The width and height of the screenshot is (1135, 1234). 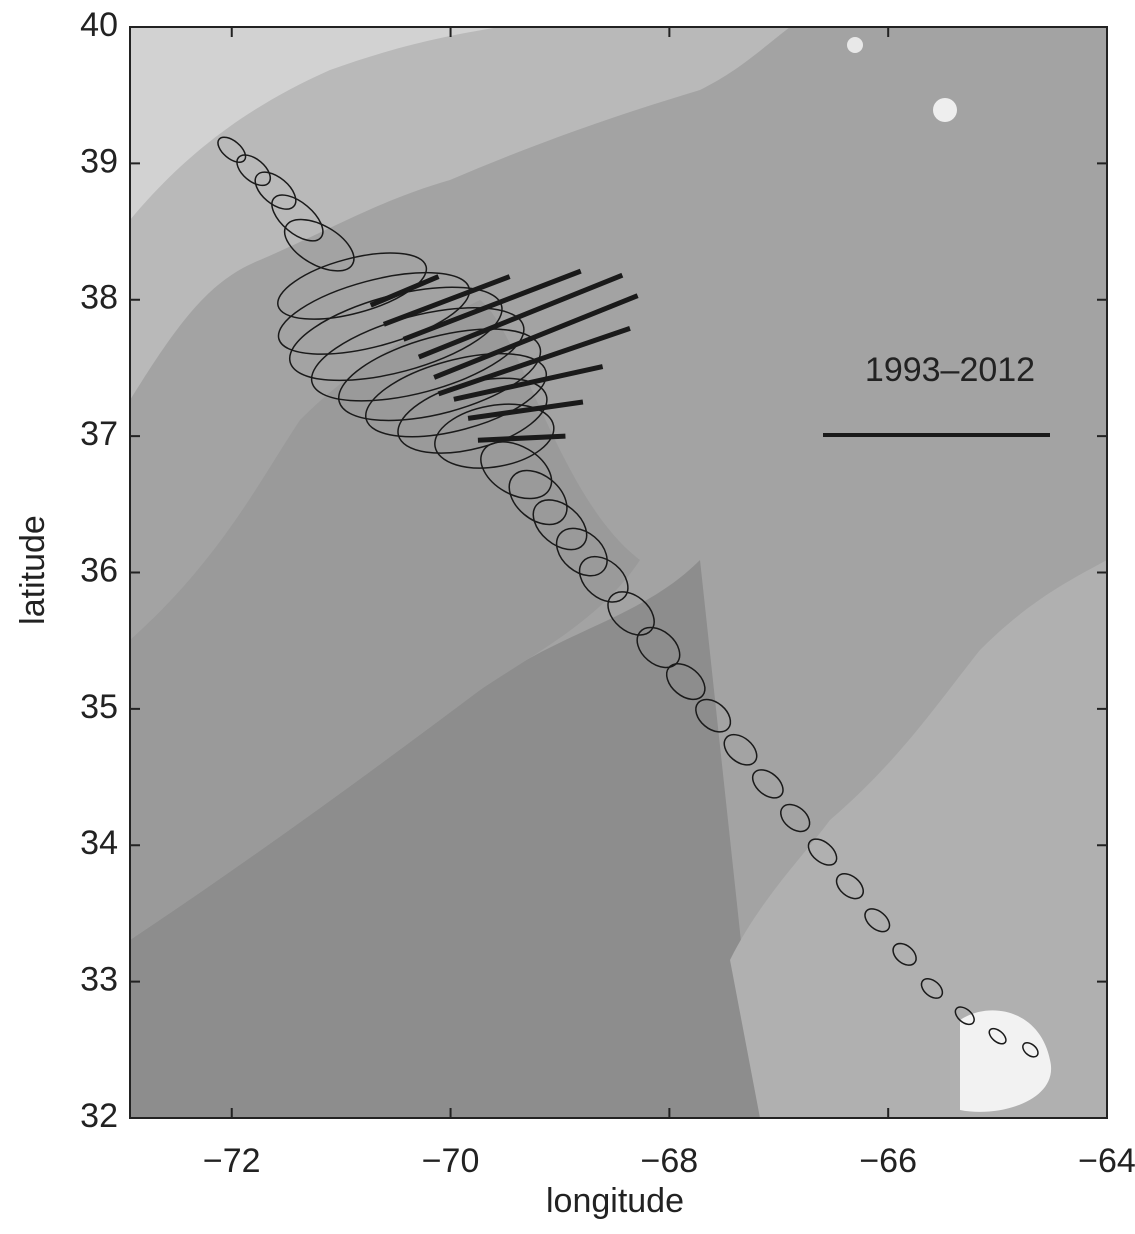 I want to click on y-tick-label: 35, so click(x=99, y=707).